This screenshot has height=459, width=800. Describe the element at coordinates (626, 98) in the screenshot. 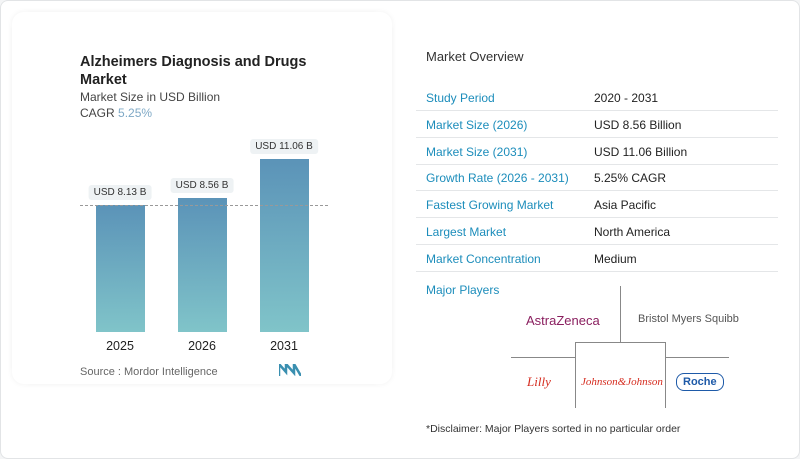

I see `row-value: 2020 - 2031` at that location.